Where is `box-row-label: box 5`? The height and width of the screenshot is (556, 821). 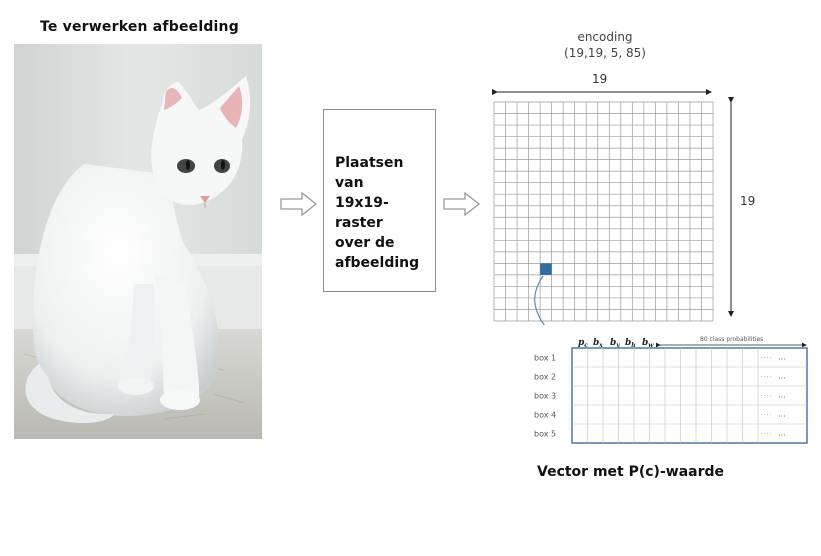
box-row-label: box 5 is located at coordinates (545, 434).